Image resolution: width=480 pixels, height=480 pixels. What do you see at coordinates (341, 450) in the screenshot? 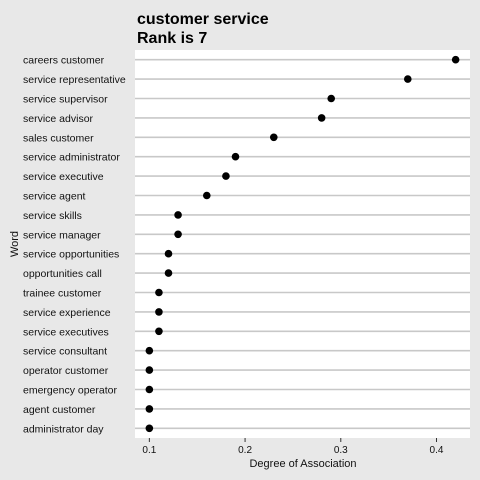
I see `x-tick-label: 0.3` at bounding box center [341, 450].